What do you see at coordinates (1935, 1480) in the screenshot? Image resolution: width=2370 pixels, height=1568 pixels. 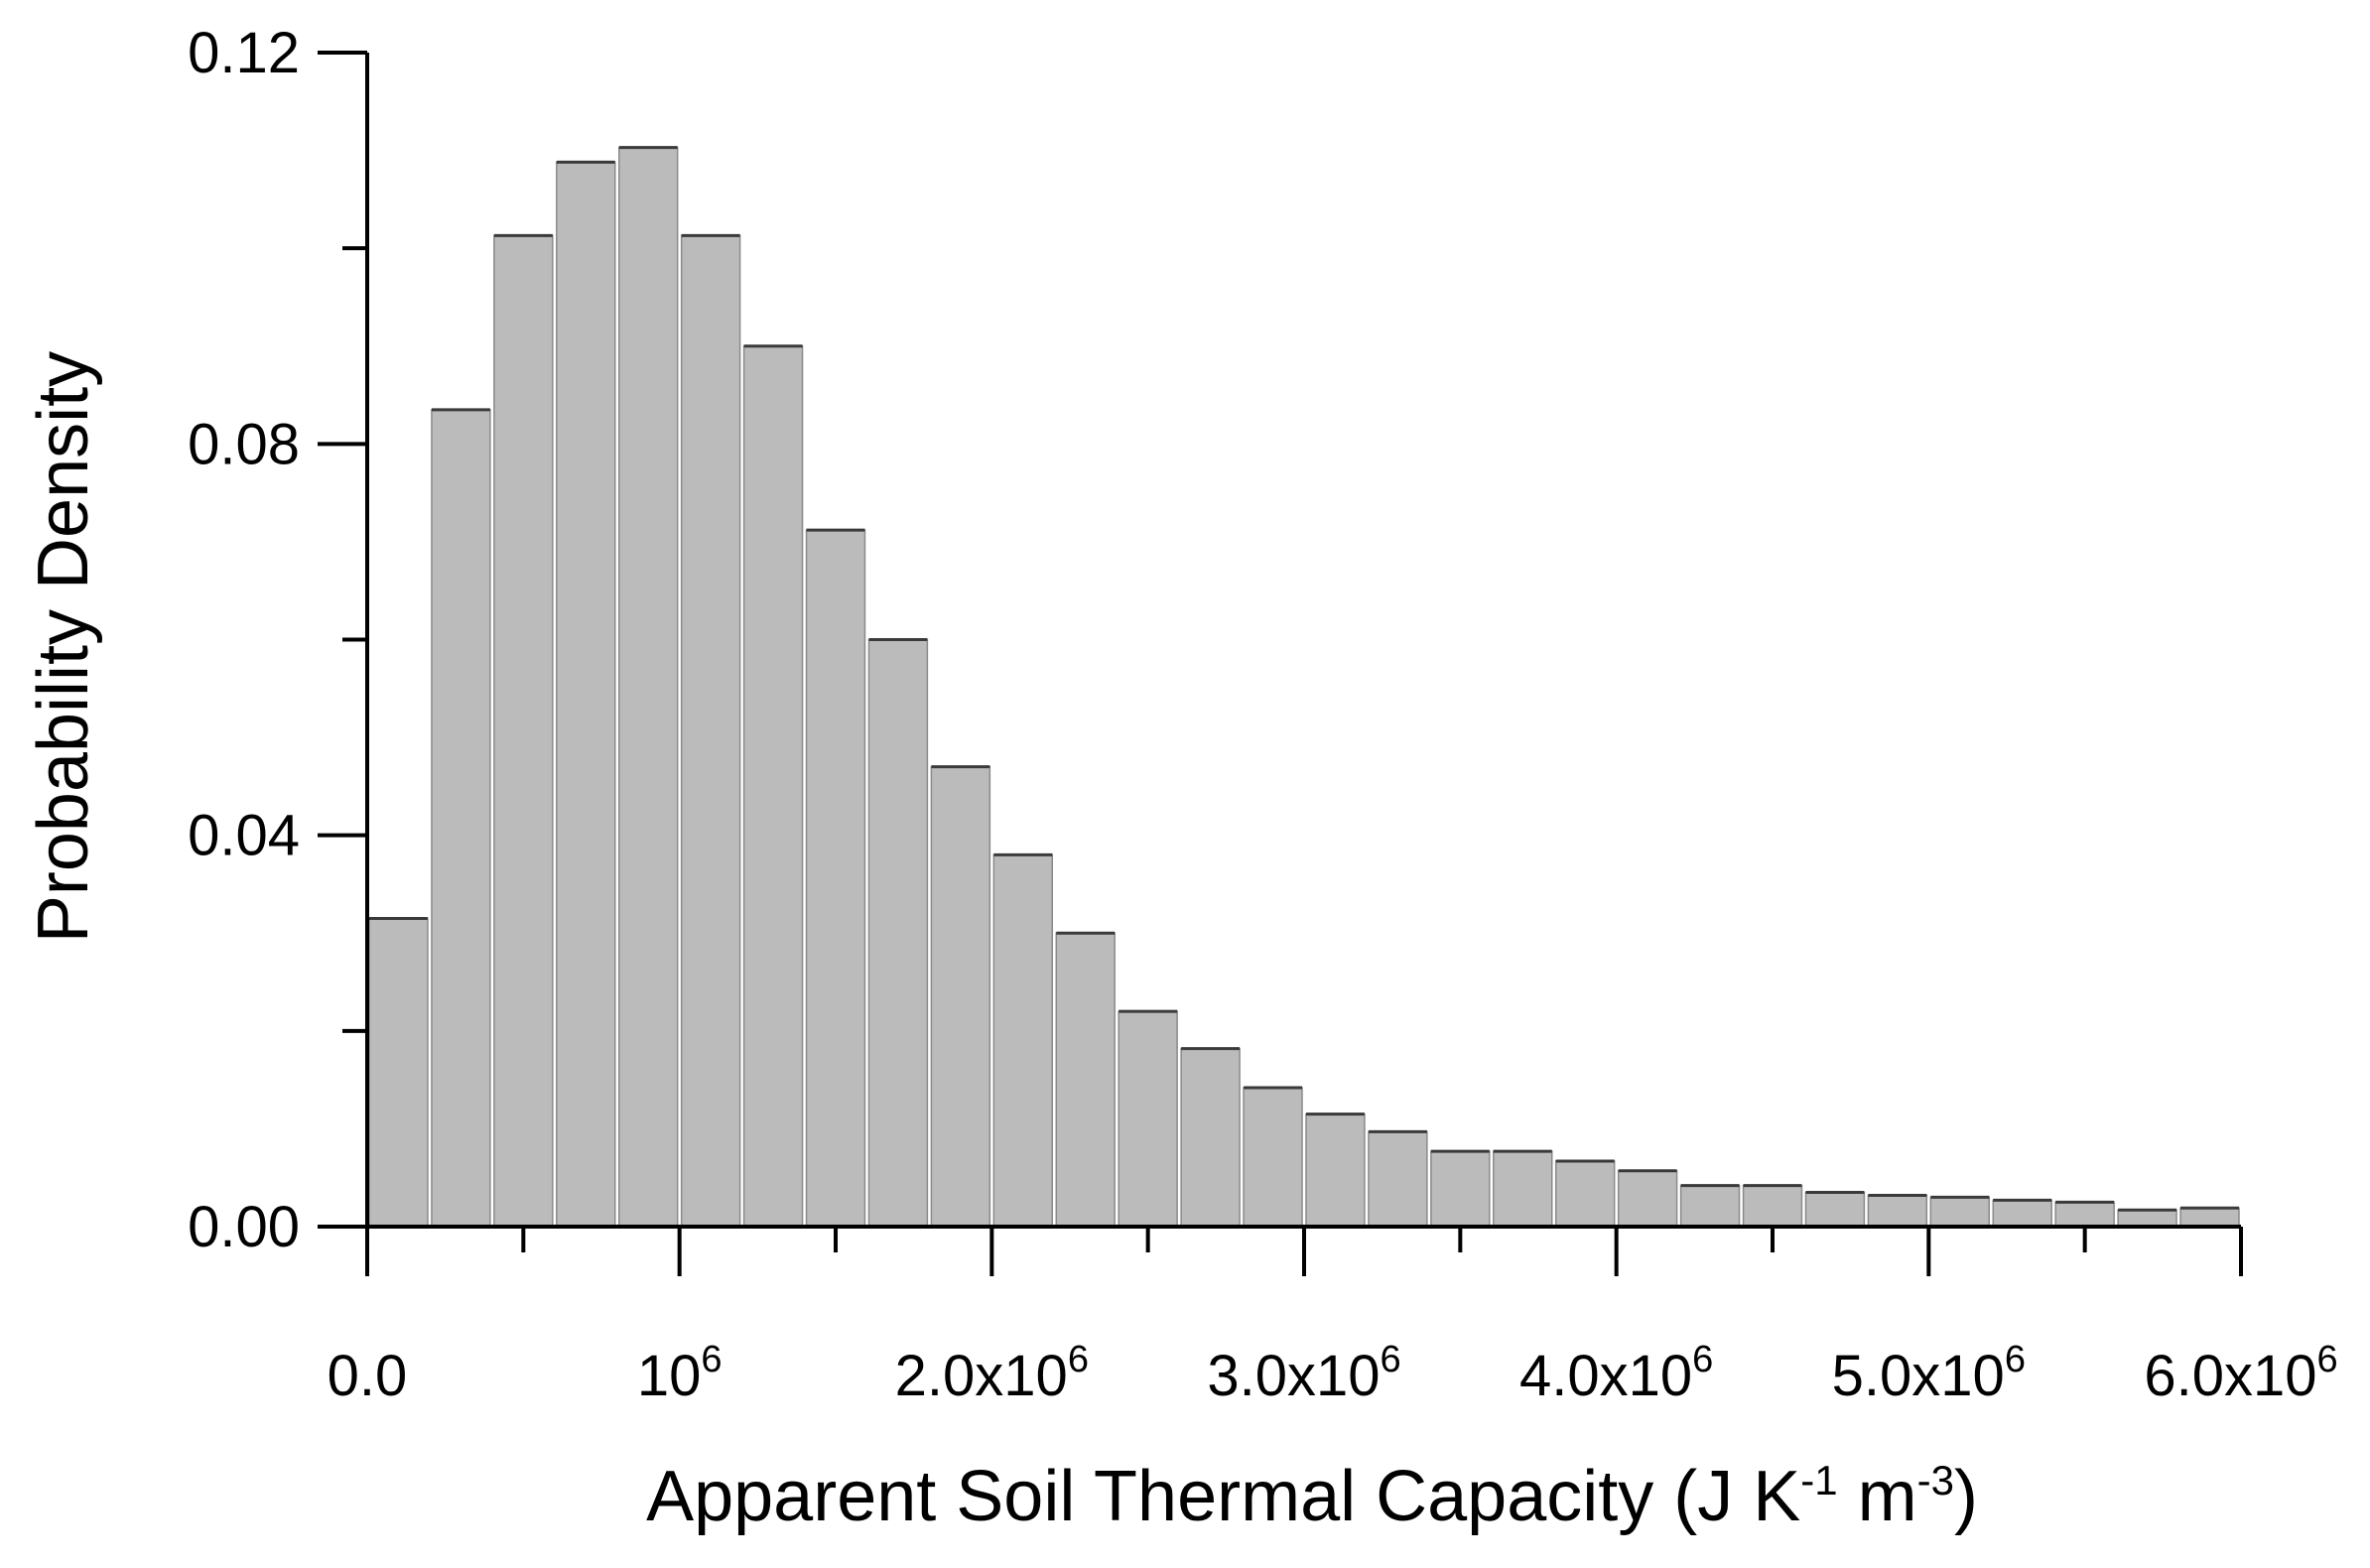 I see `x-axis-title-sup2: -3` at bounding box center [1935, 1480].